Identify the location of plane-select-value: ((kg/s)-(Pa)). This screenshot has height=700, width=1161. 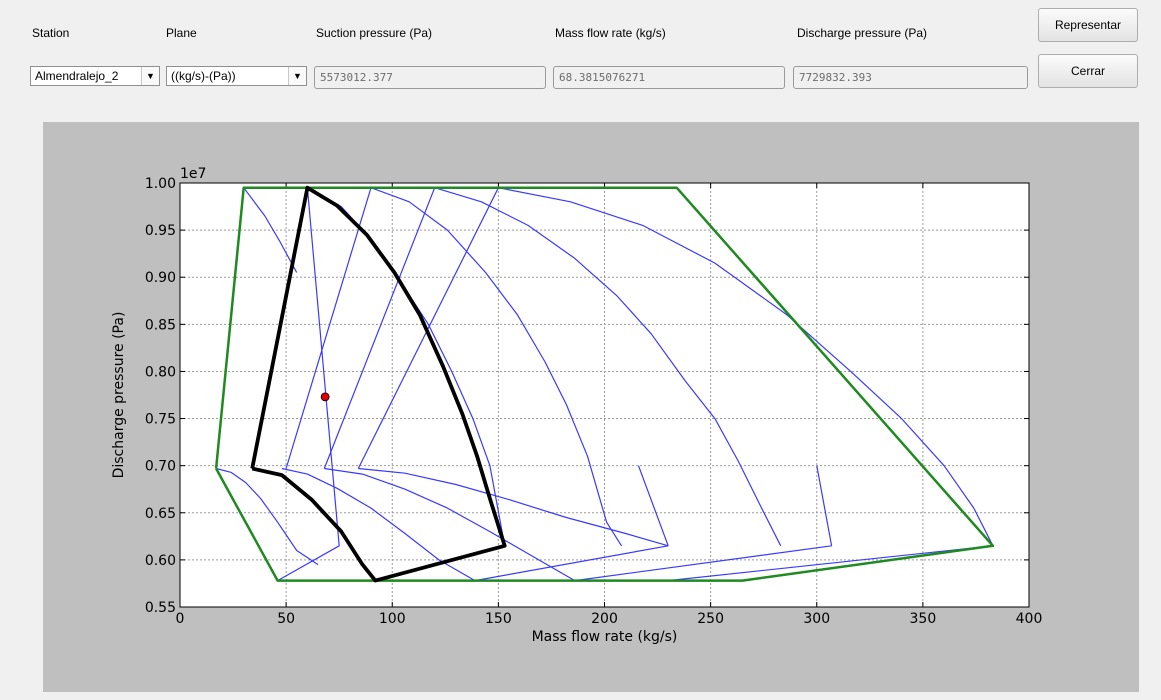
(203, 76).